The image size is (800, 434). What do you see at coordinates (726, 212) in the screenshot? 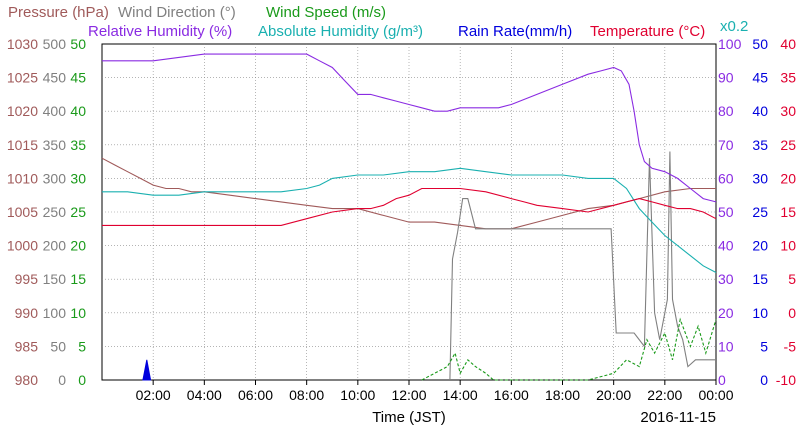
I see `y-tick-humidity: 50` at bounding box center [726, 212].